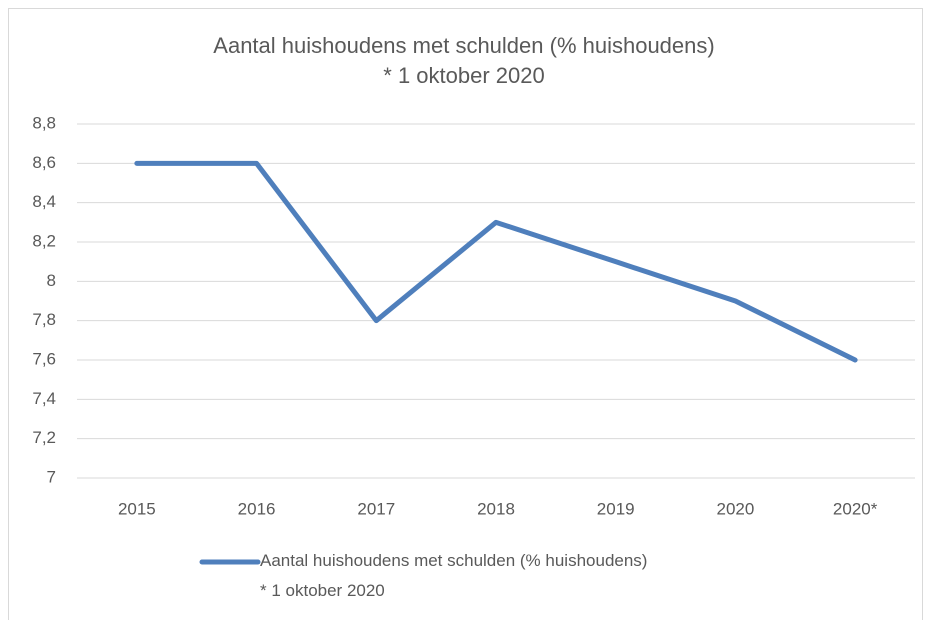  Describe the element at coordinates (44, 162) in the screenshot. I see `y-tick-label: 8,6` at that location.